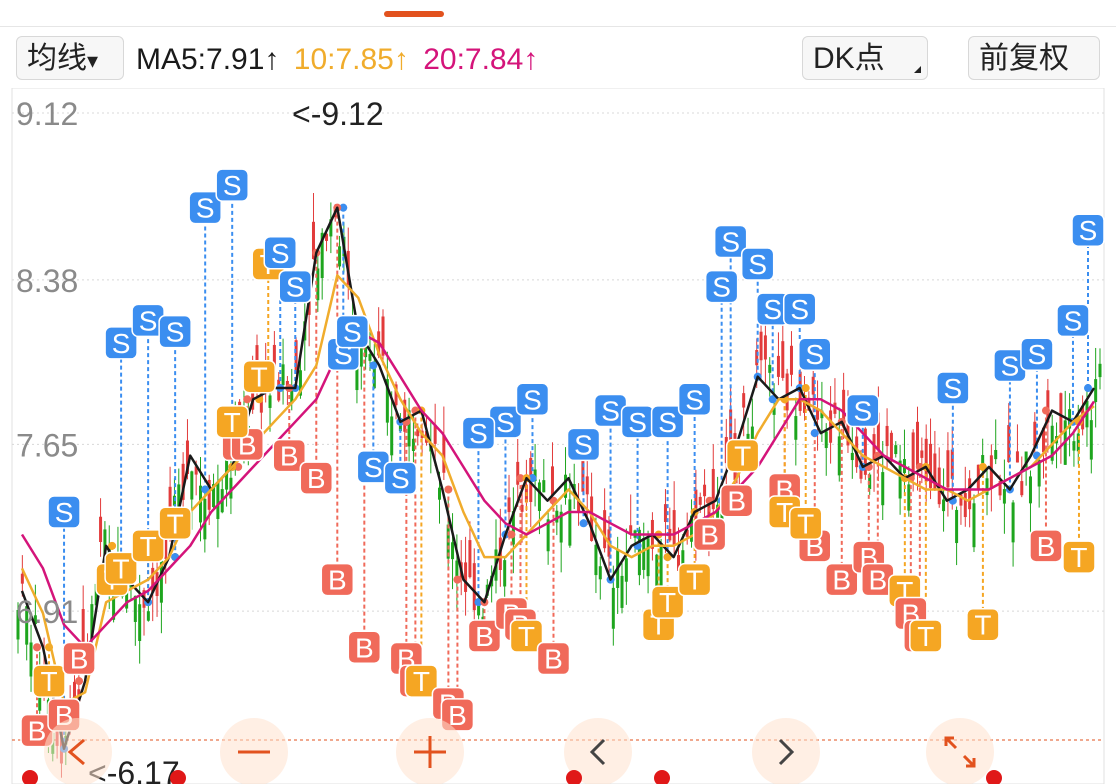 The height and width of the screenshot is (784, 1116). Describe the element at coordinates (70, 58) in the screenshot. I see `ma-dropdown-button: 均线▾` at that location.